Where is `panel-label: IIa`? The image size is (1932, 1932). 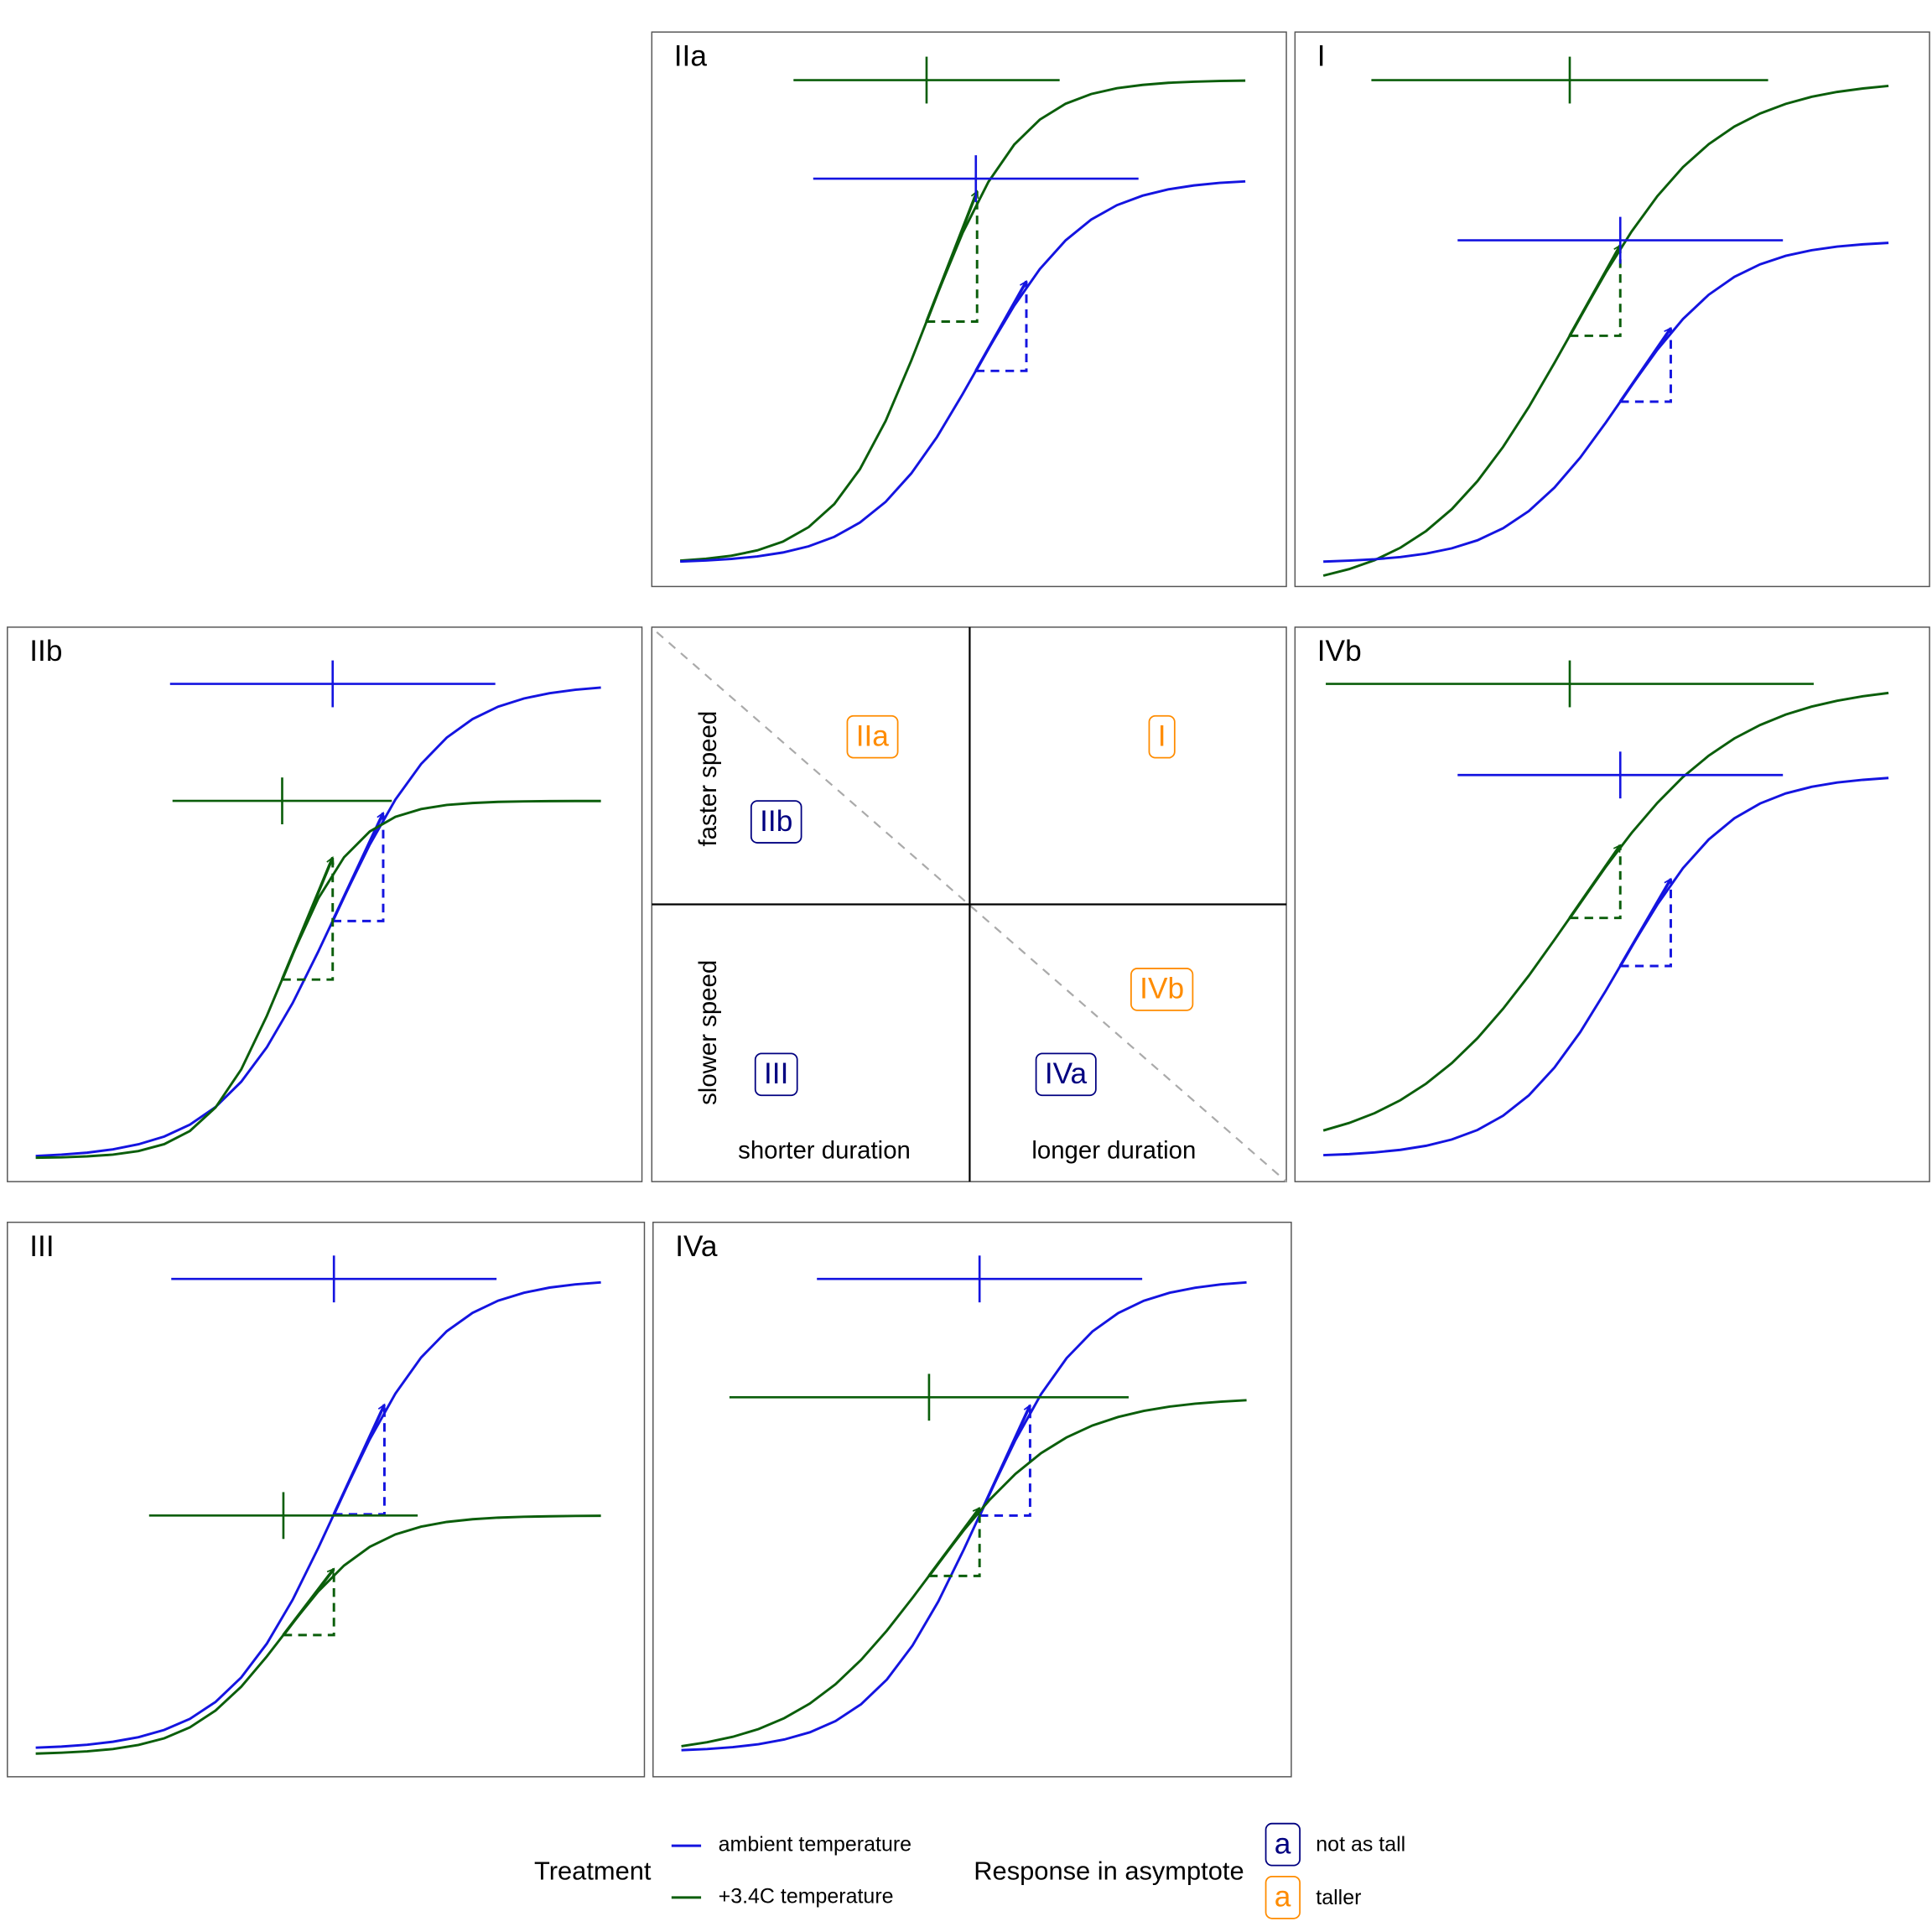
panel-label: IIa is located at coordinates (691, 56).